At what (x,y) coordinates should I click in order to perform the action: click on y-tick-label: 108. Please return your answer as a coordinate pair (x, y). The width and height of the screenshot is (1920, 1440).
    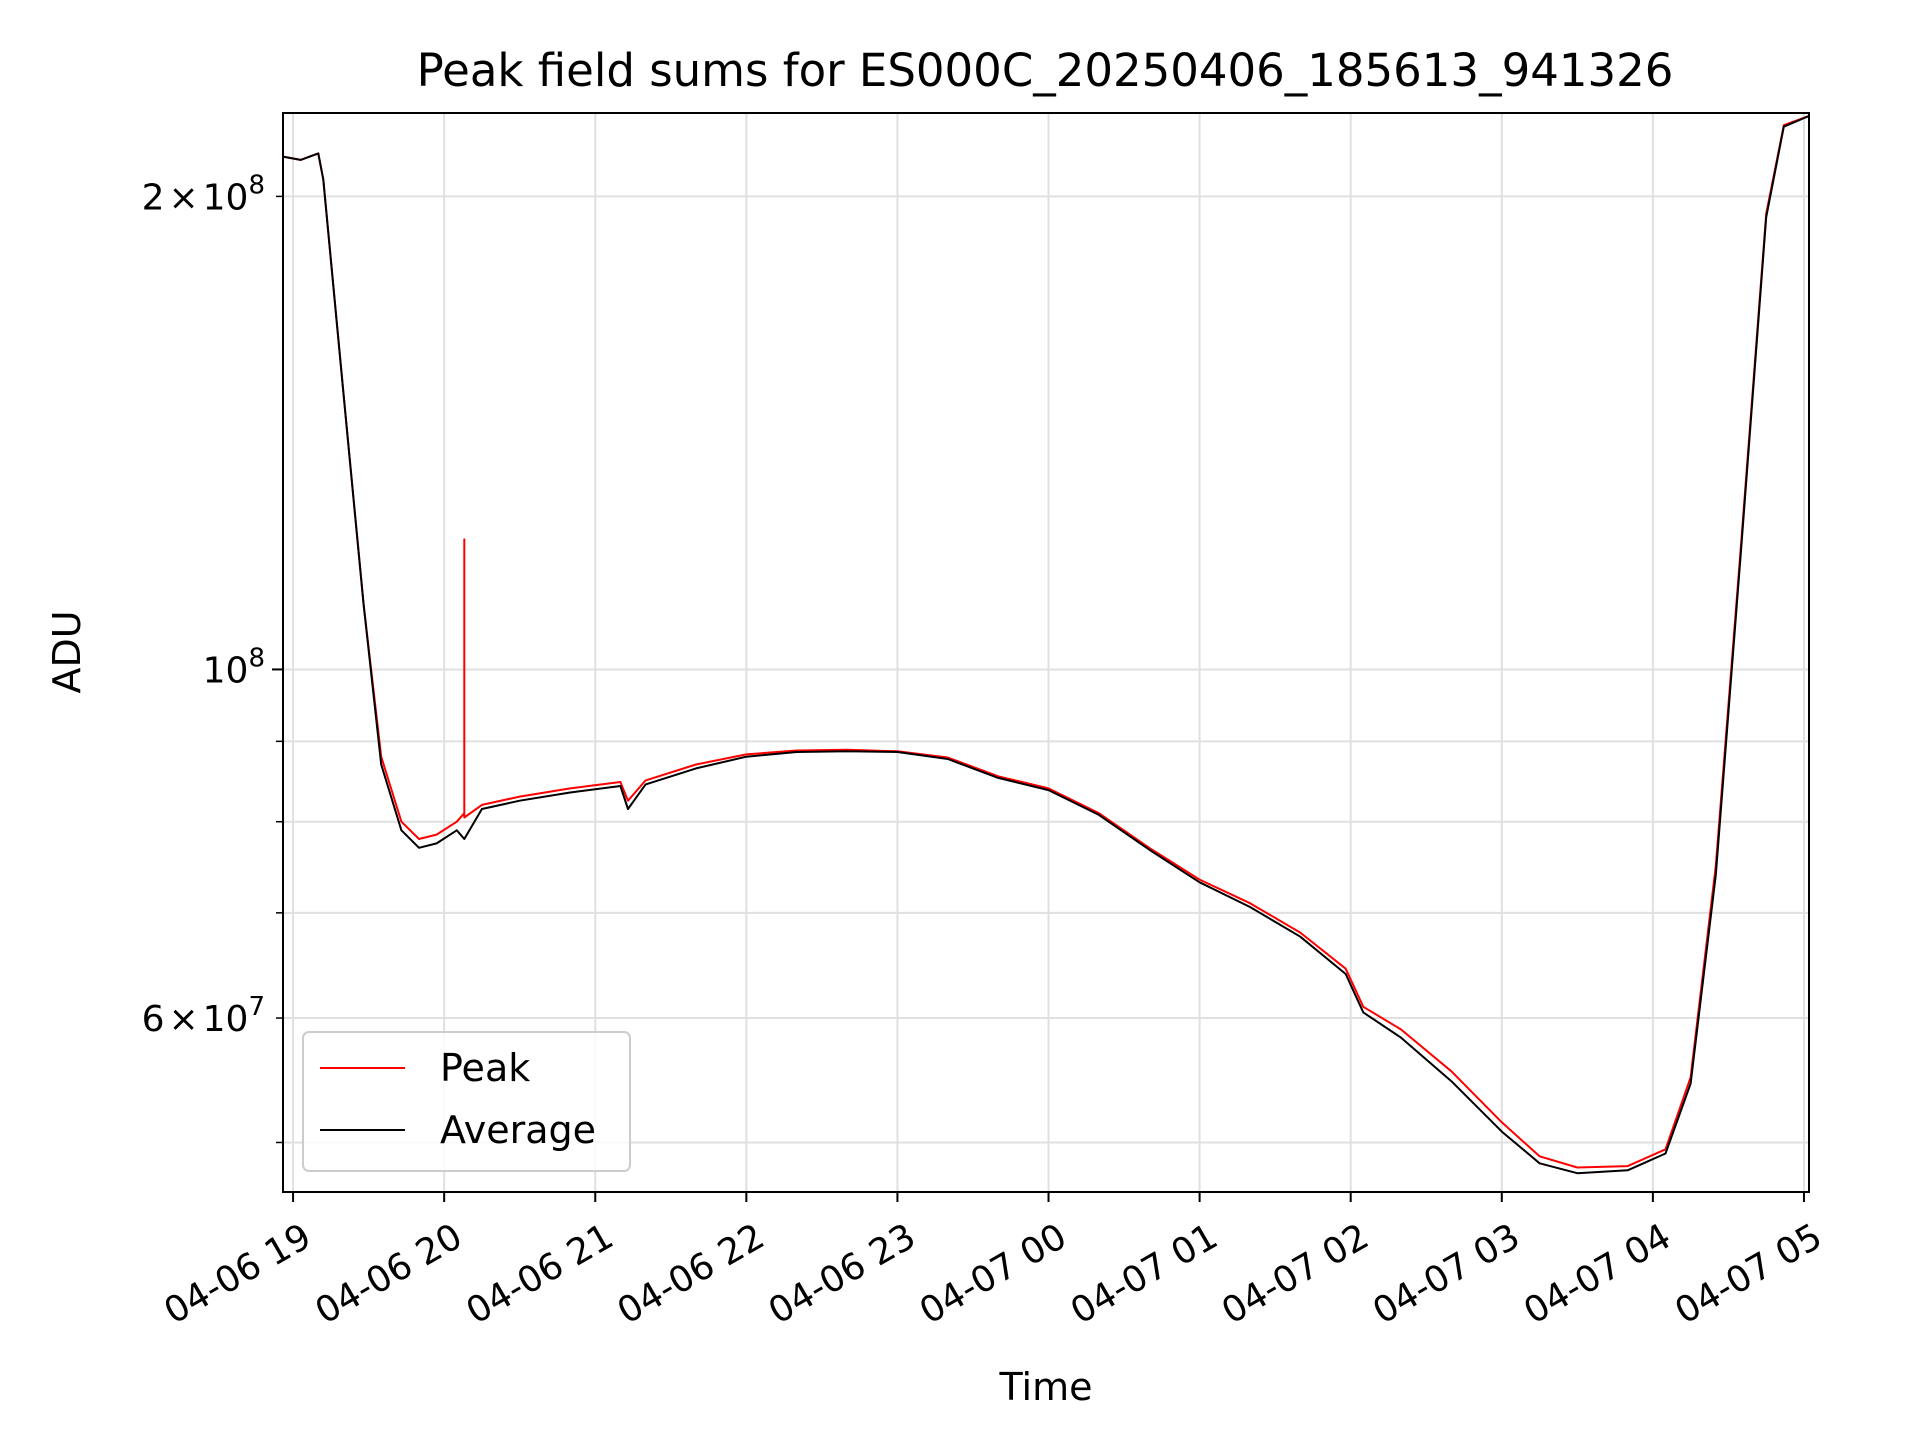
    Looking at the image, I should click on (234, 667).